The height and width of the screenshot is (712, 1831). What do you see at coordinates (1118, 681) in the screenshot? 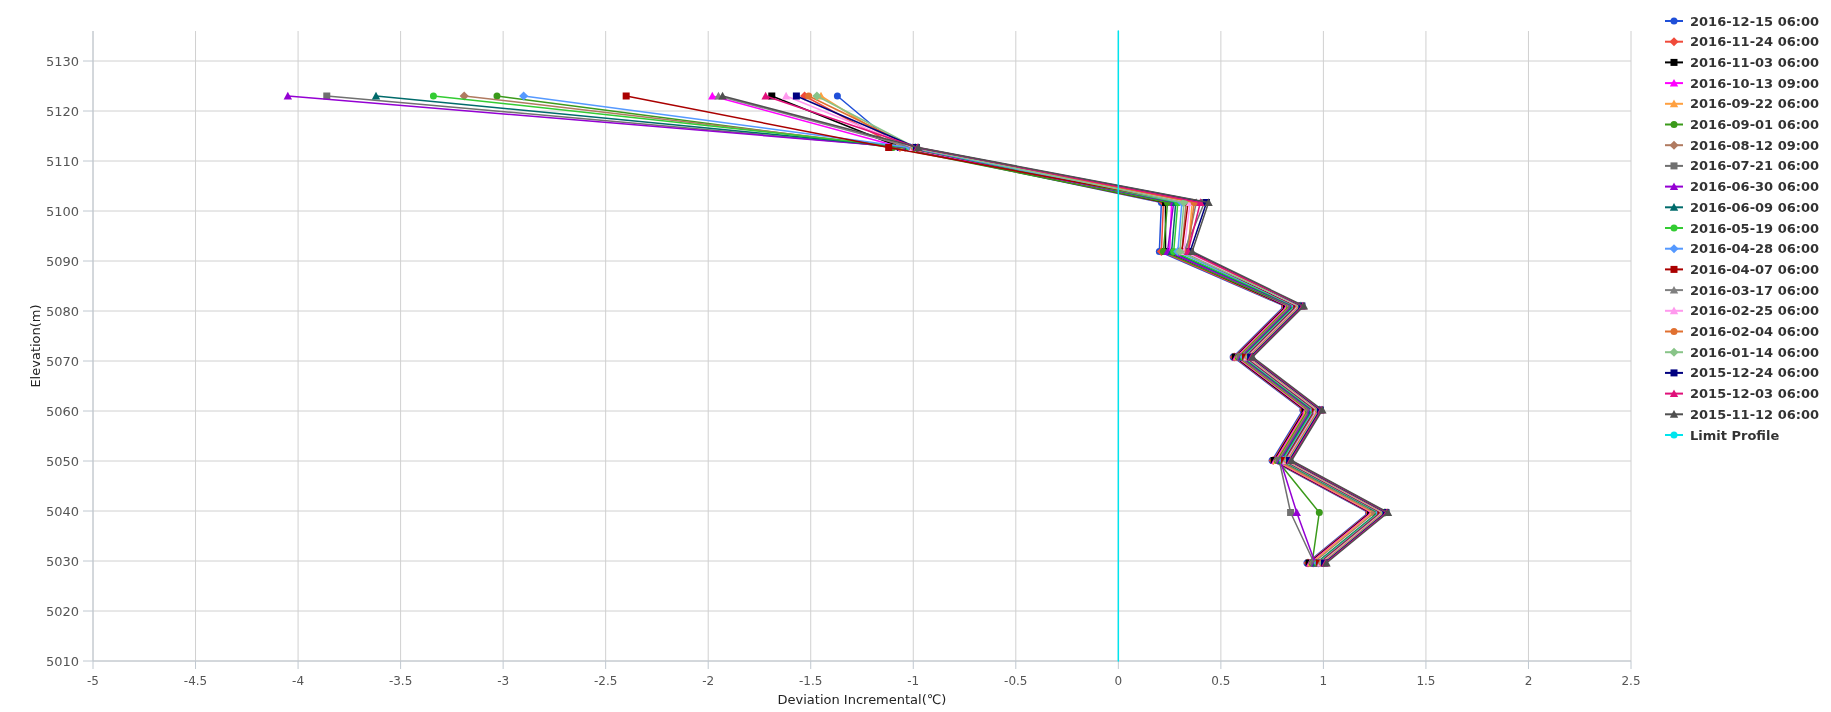
I see `x-tick-label: 0` at bounding box center [1118, 681].